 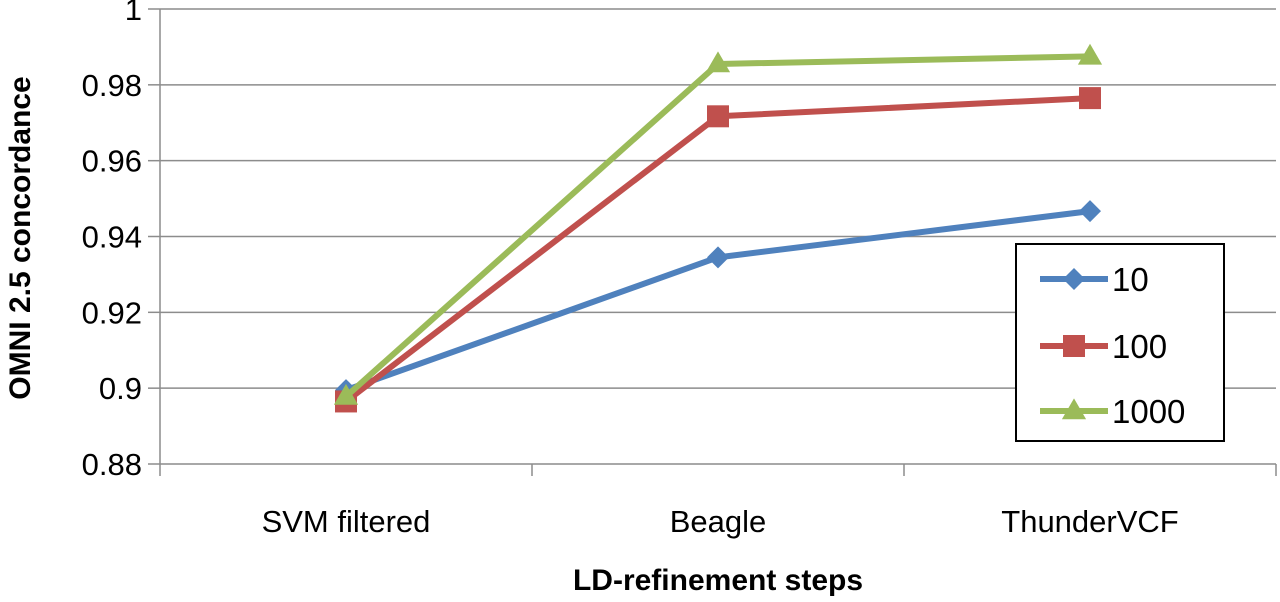 I want to click on legend-label-10: 10, so click(x=1130, y=279).